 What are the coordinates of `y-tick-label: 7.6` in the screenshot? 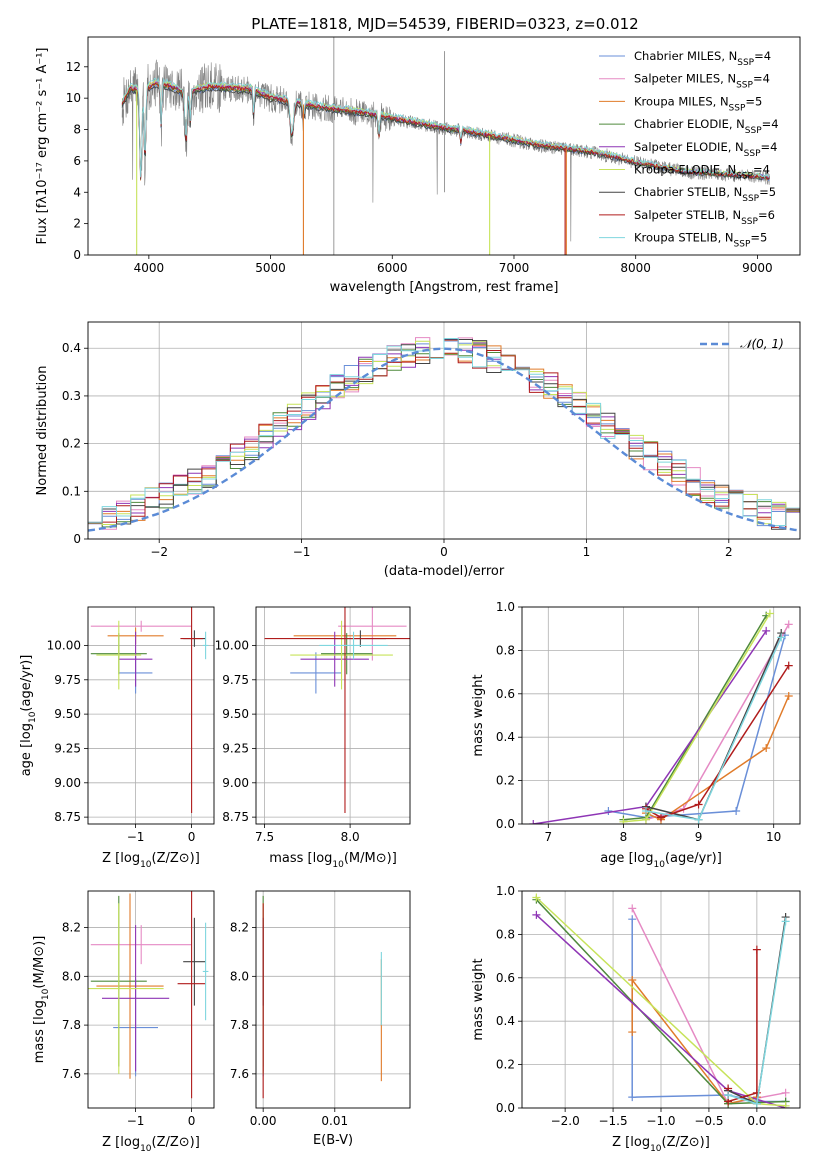 It's located at (239, 1074).